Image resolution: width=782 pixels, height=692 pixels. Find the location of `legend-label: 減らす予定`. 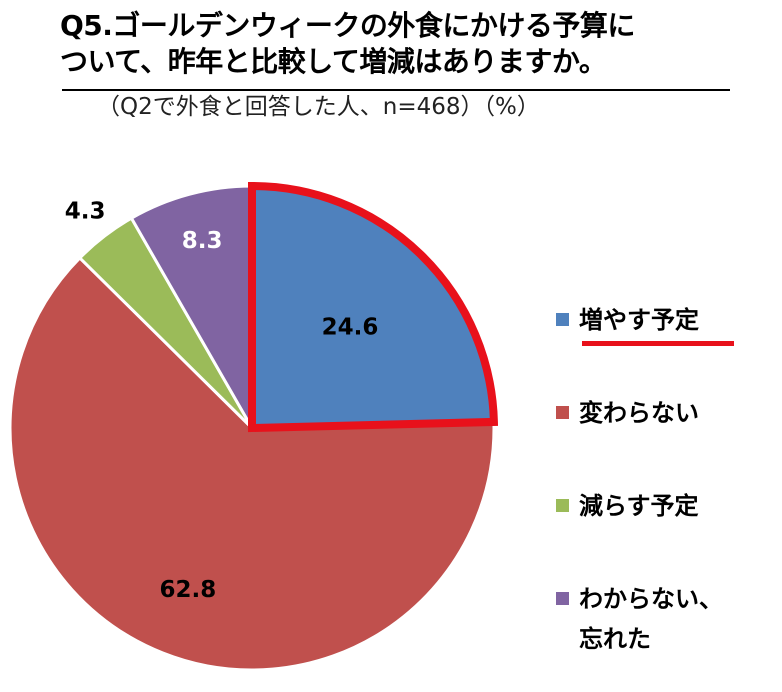

legend-label: 減らす予定 is located at coordinates (639, 506).